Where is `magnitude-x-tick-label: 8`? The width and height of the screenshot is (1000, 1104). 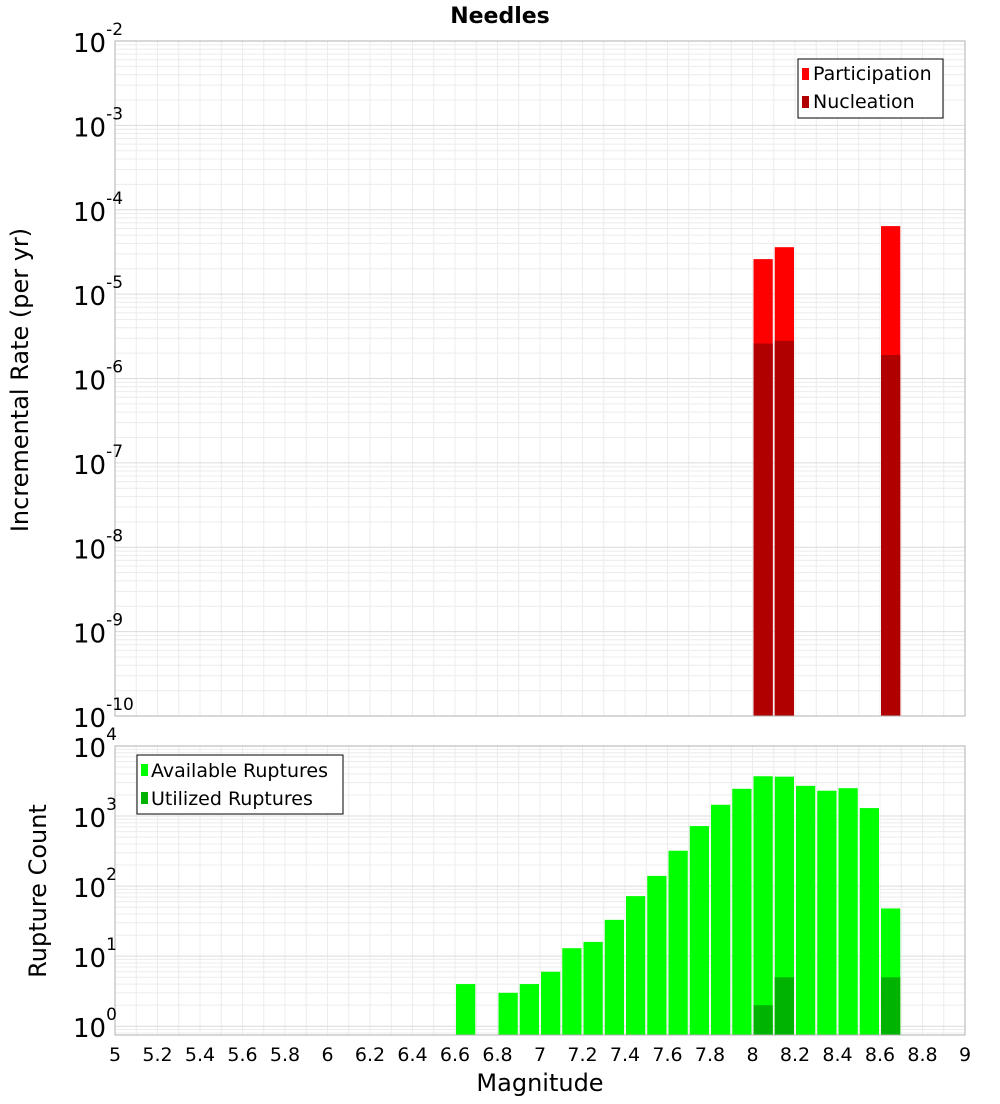
magnitude-x-tick-label: 8 is located at coordinates (752, 1055).